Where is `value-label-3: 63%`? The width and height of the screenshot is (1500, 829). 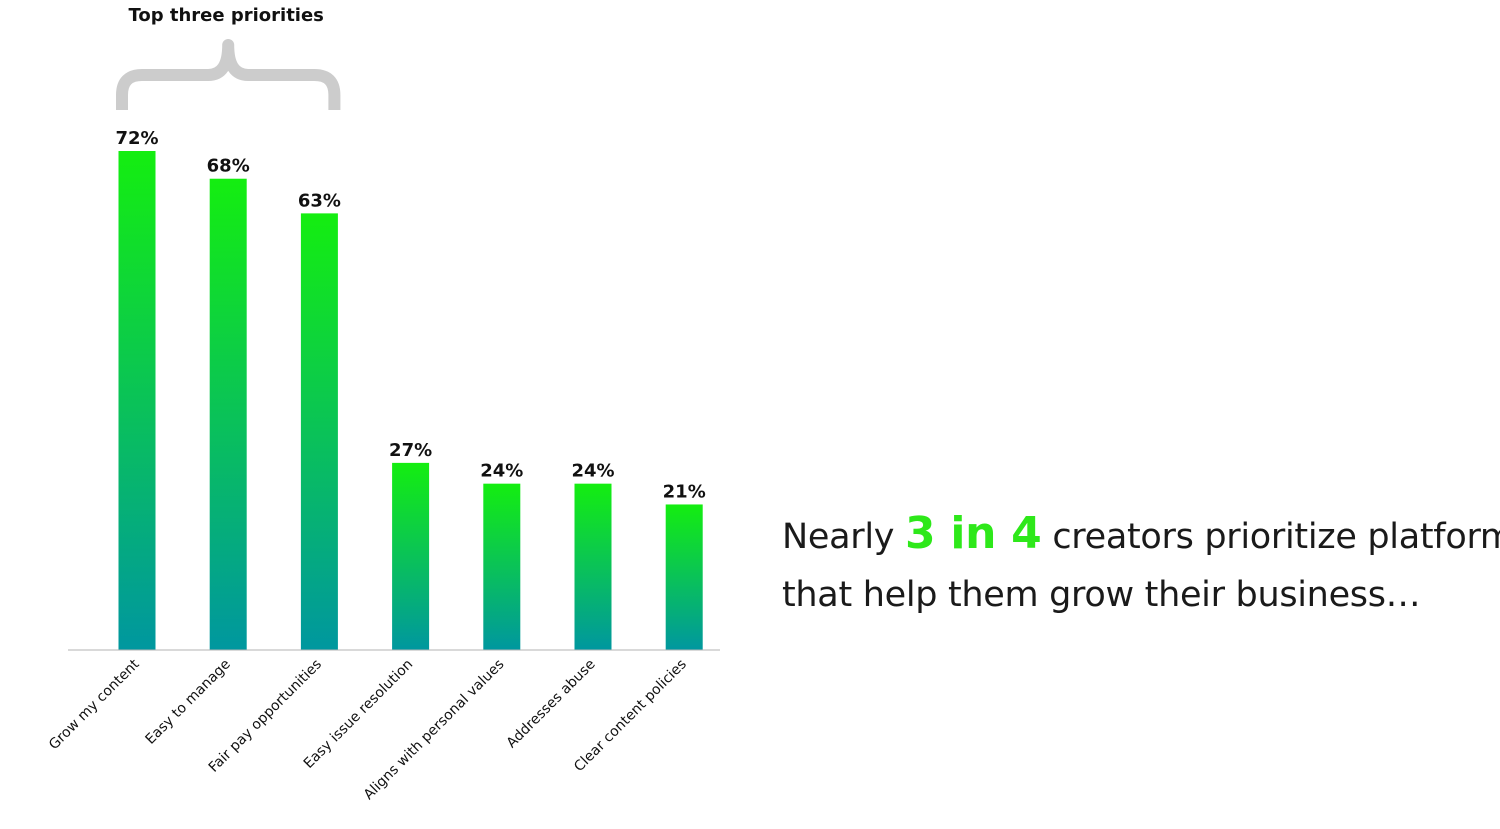
value-label-3: 63% is located at coordinates (319, 200).